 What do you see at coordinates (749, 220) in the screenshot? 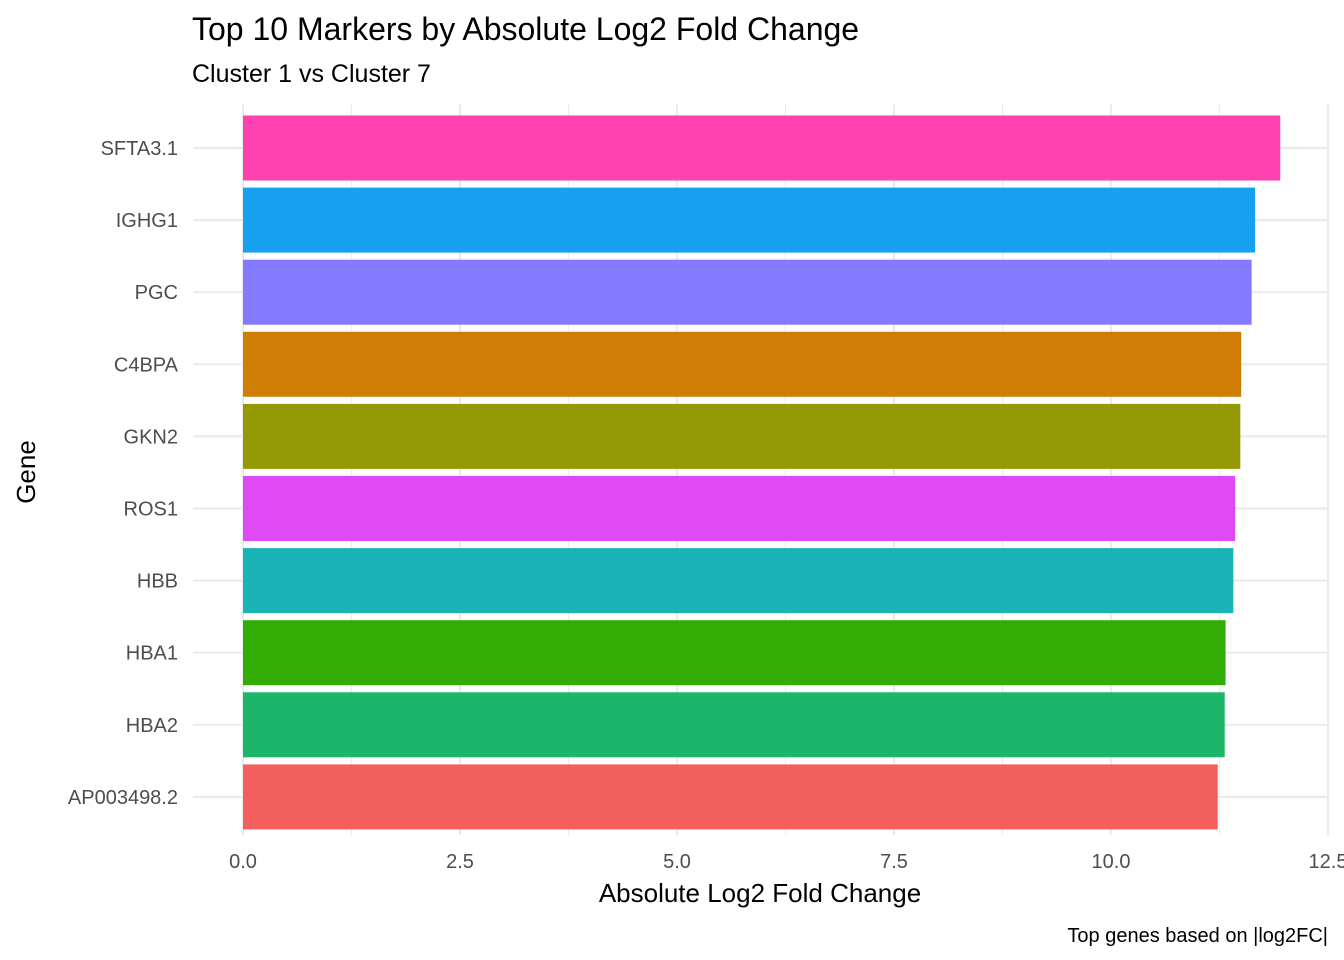
I see `bar-ighg1` at bounding box center [749, 220].